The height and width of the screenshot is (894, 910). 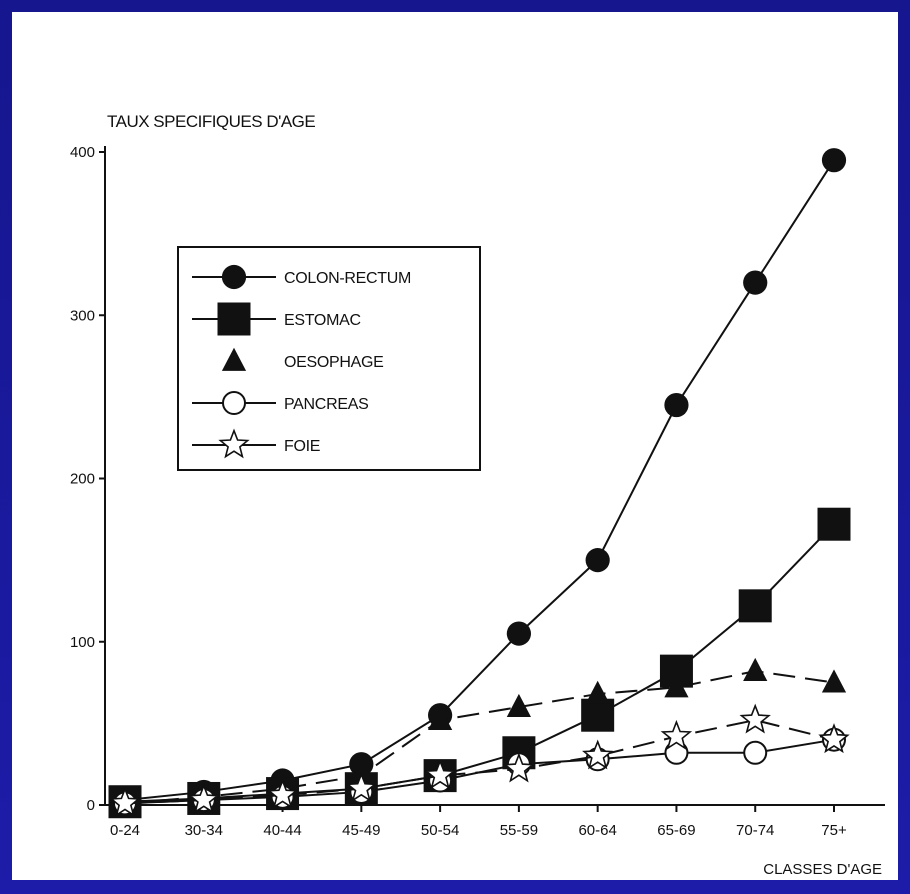 I want to click on y-tick-label: 300, so click(x=82, y=315).